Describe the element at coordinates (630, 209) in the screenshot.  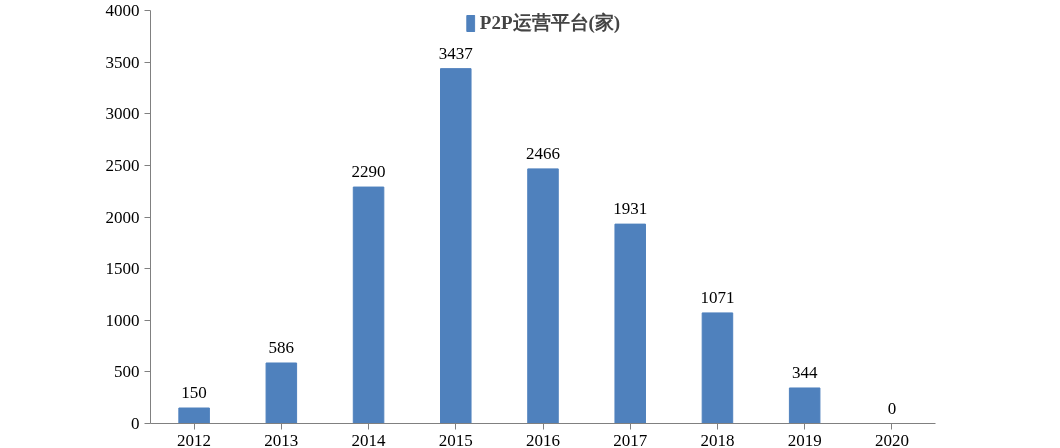
I see `data-label: 1931` at that location.